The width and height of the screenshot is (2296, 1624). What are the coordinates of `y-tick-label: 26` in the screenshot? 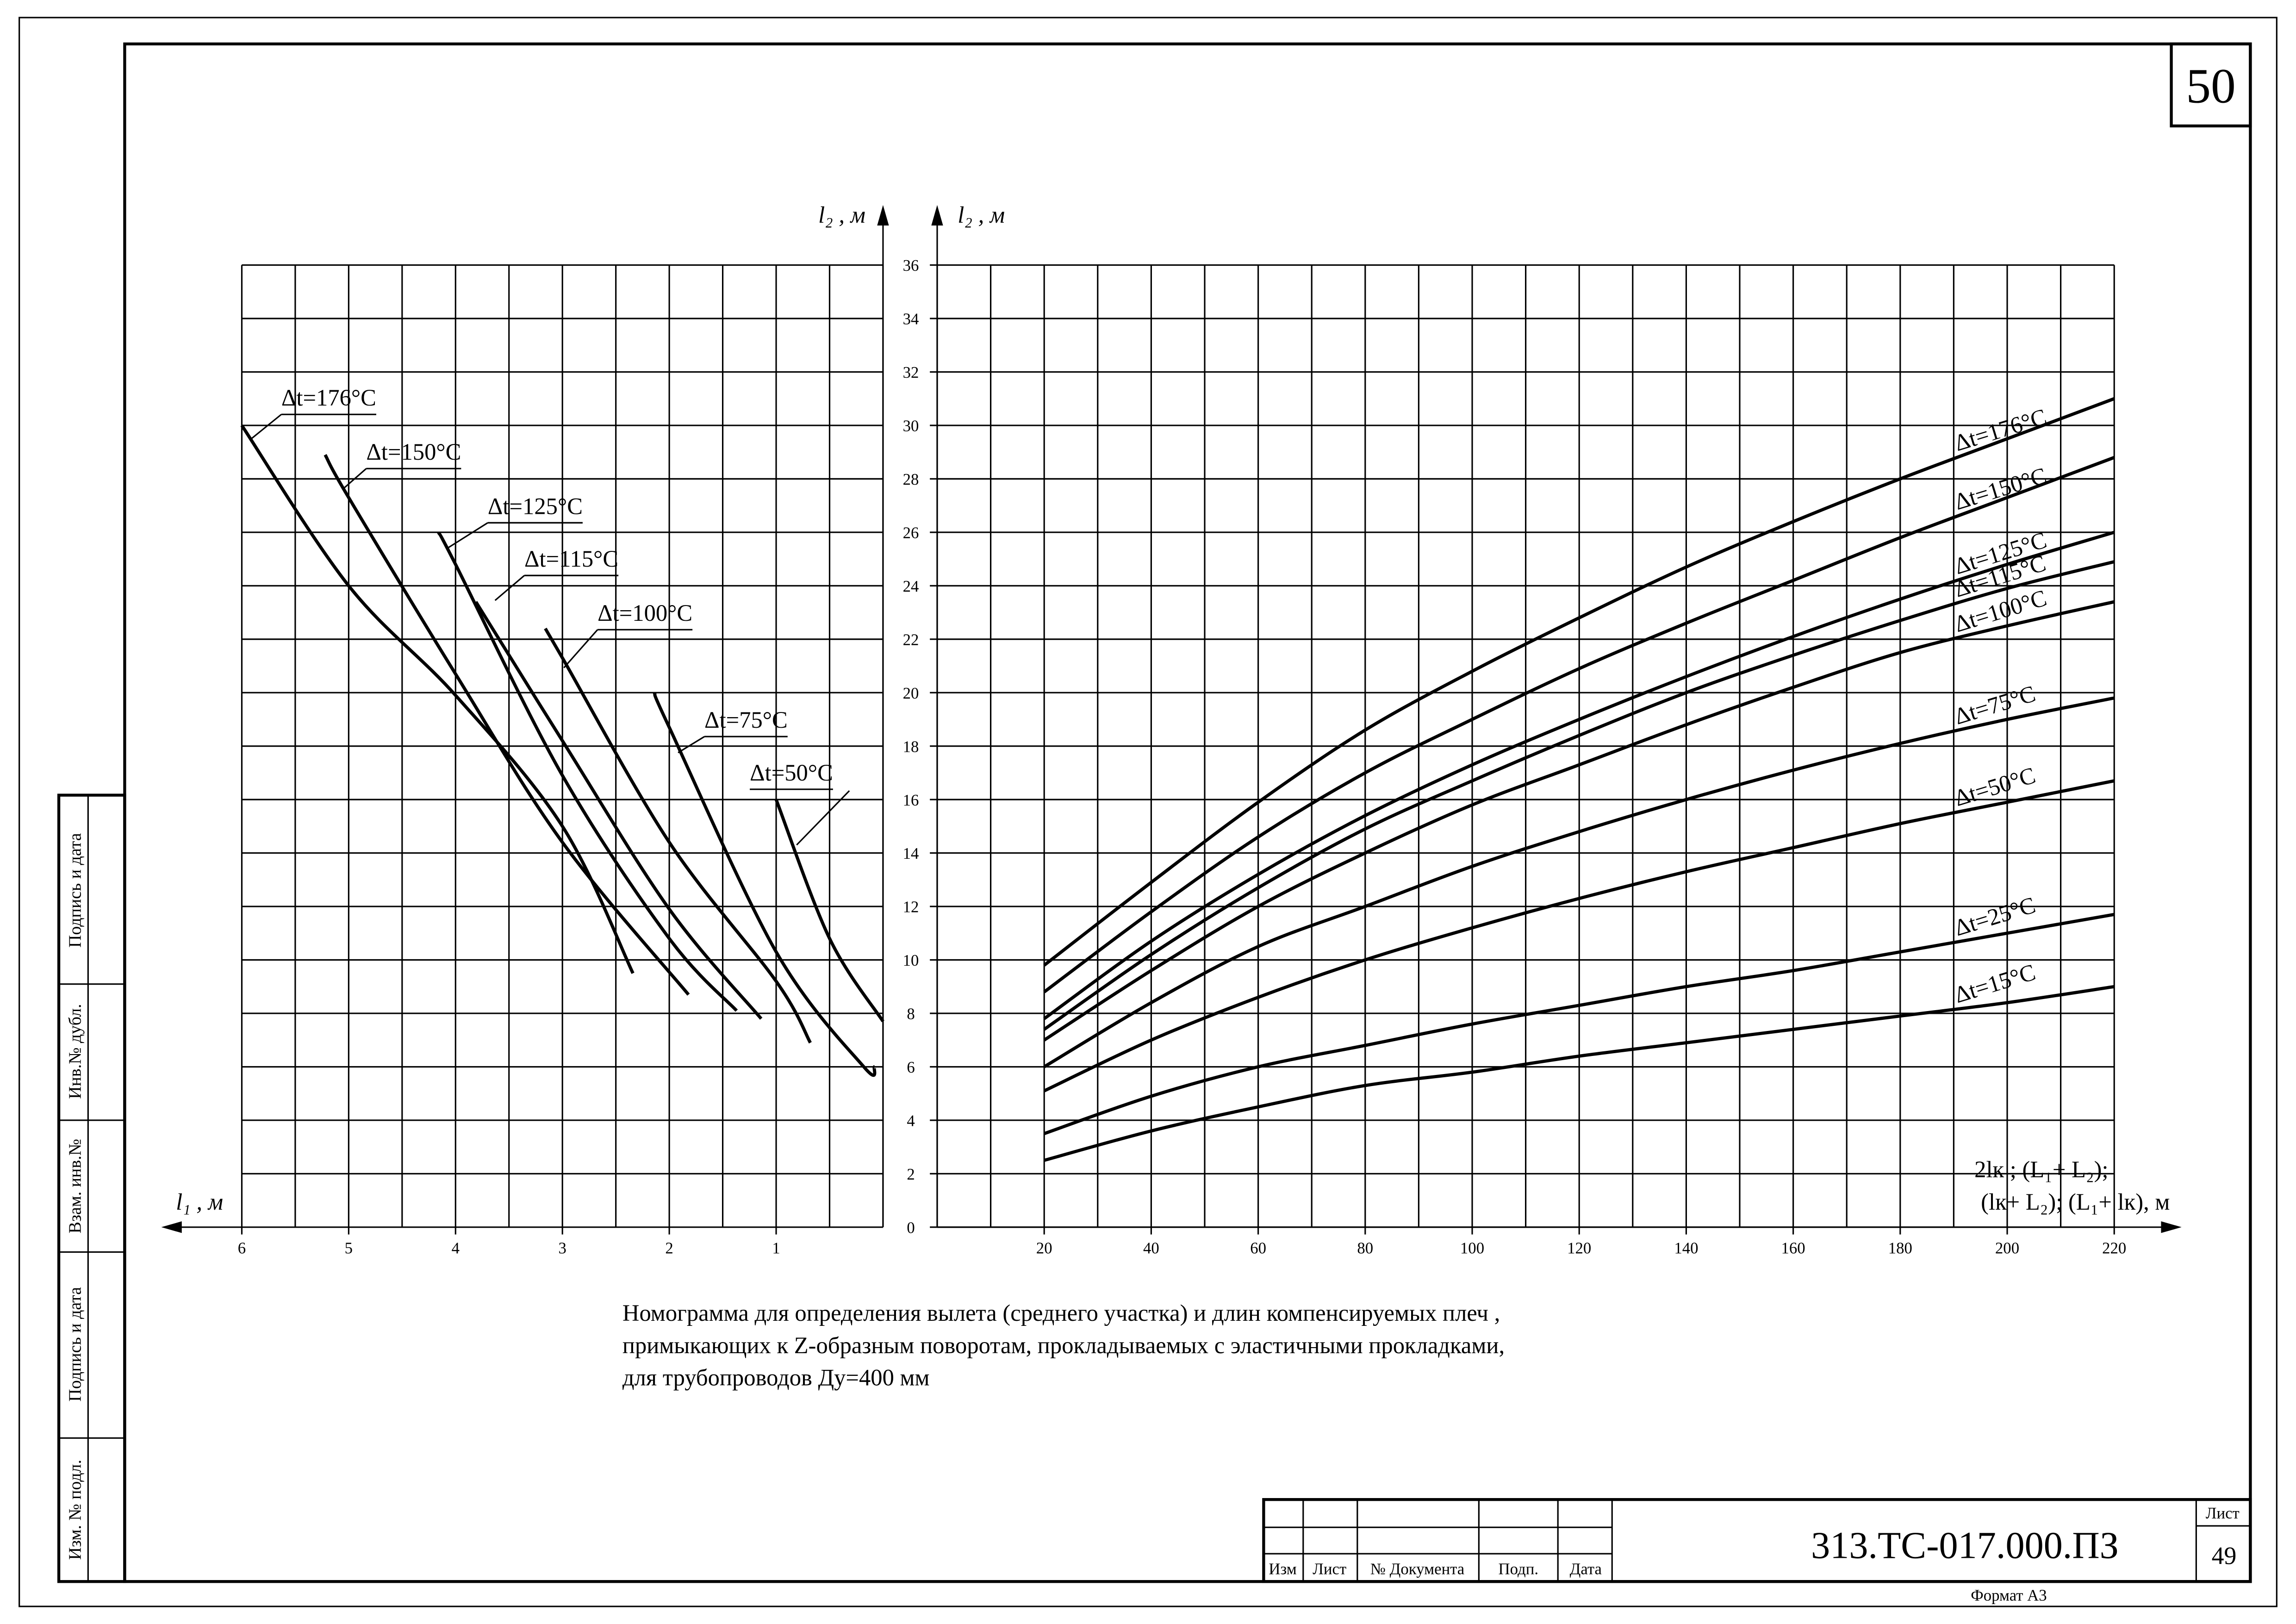 It's located at (911, 533).